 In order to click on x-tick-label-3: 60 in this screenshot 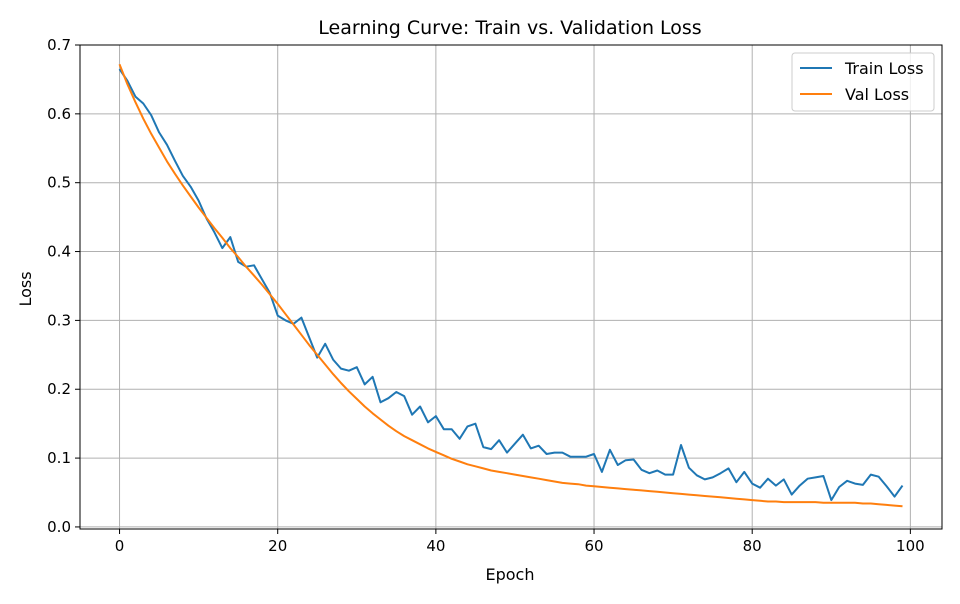, I will do `click(593, 546)`.